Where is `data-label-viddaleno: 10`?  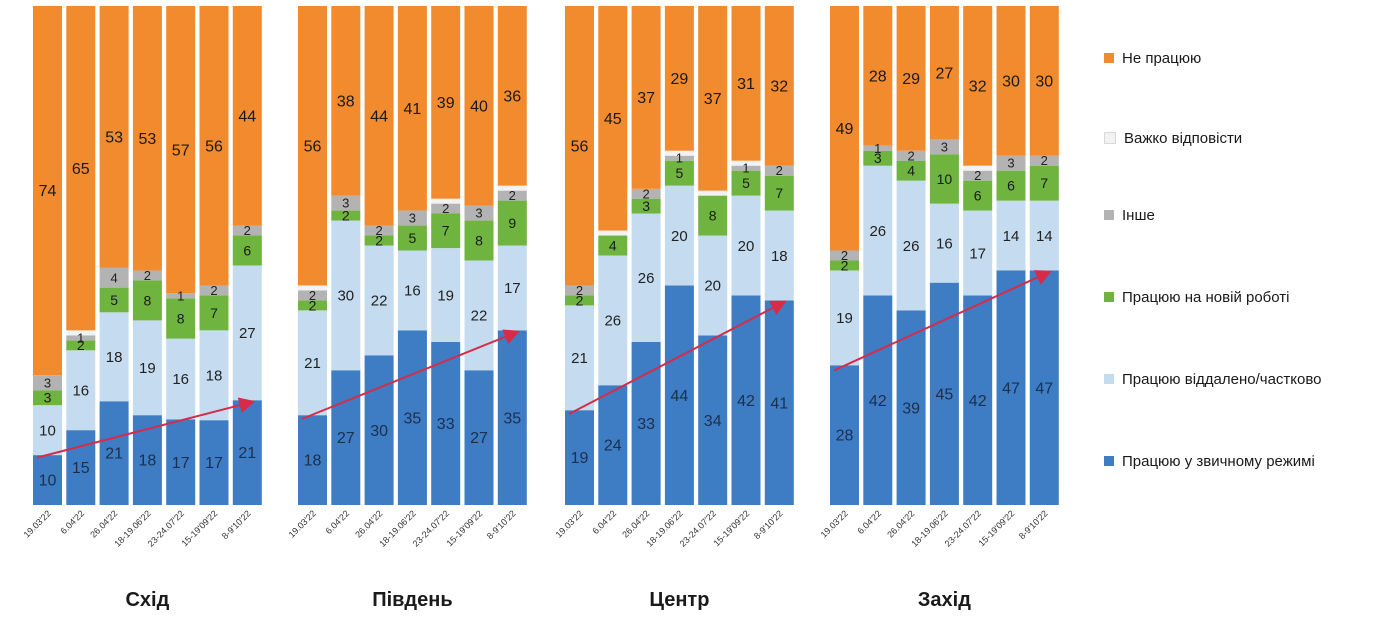
data-label-viddaleno: 10 is located at coordinates (47, 430).